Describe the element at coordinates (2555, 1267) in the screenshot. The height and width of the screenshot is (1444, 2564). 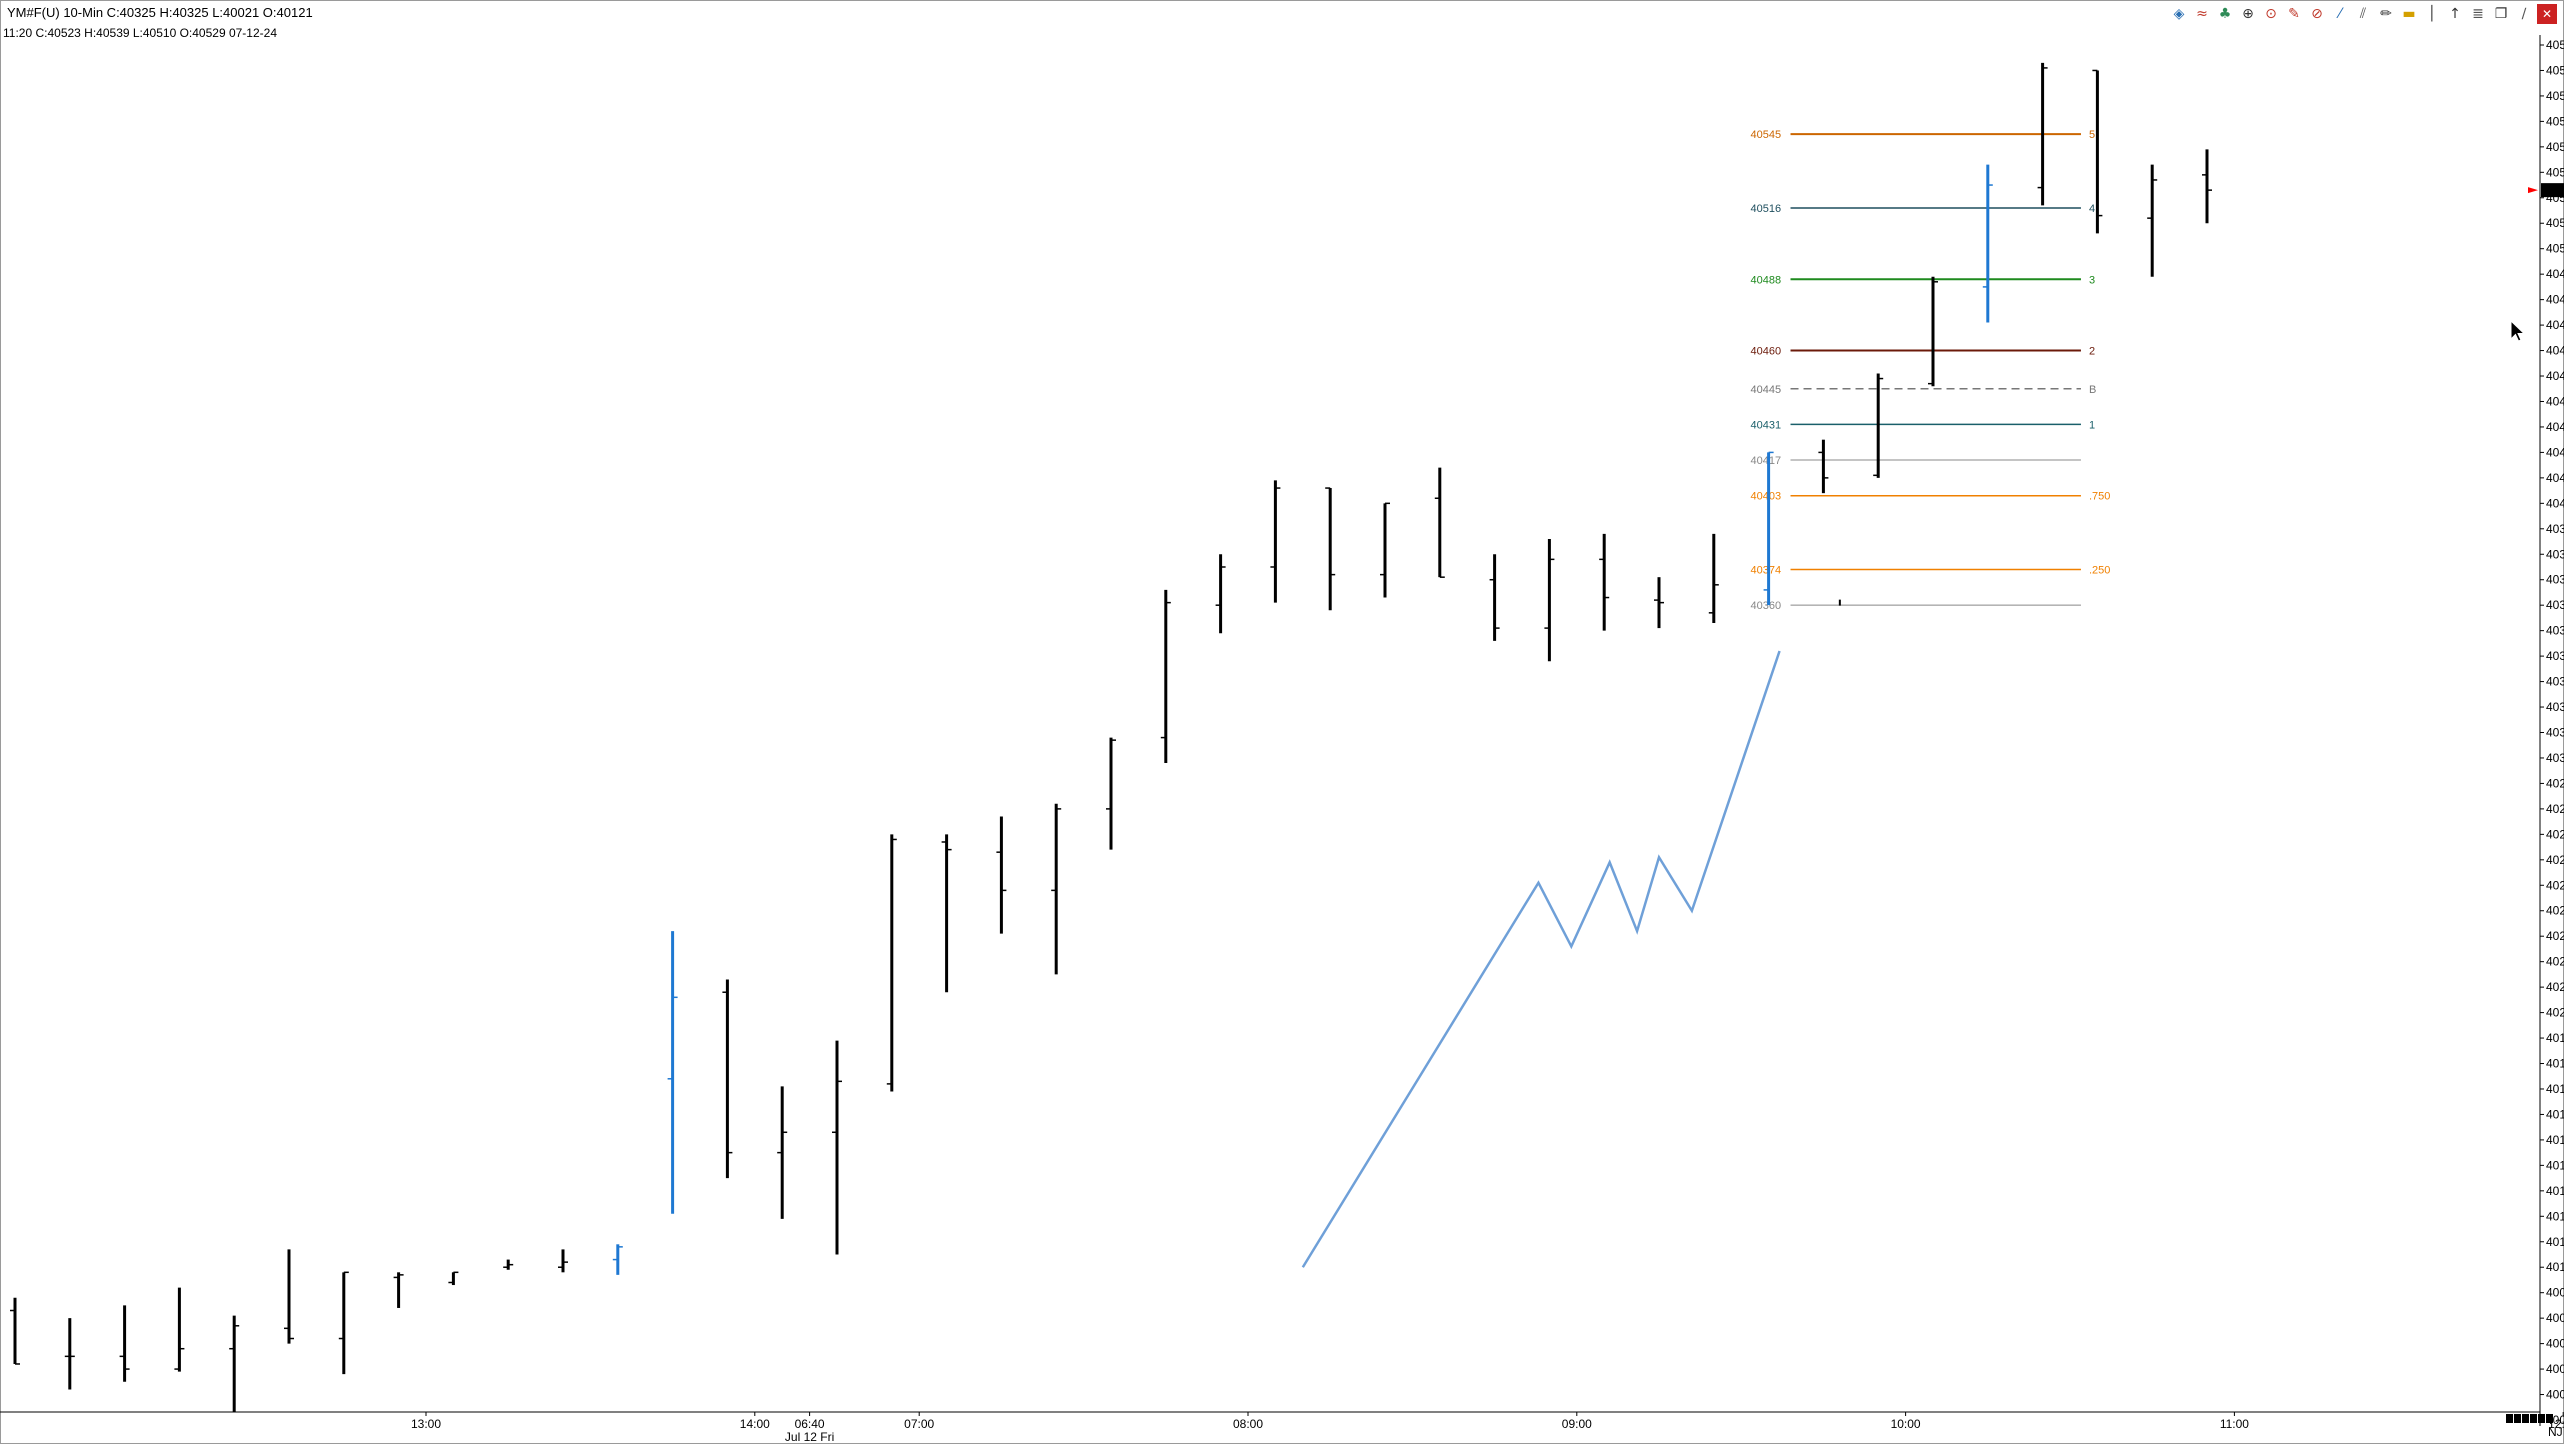
I see `price-tick-label: 40100` at that location.